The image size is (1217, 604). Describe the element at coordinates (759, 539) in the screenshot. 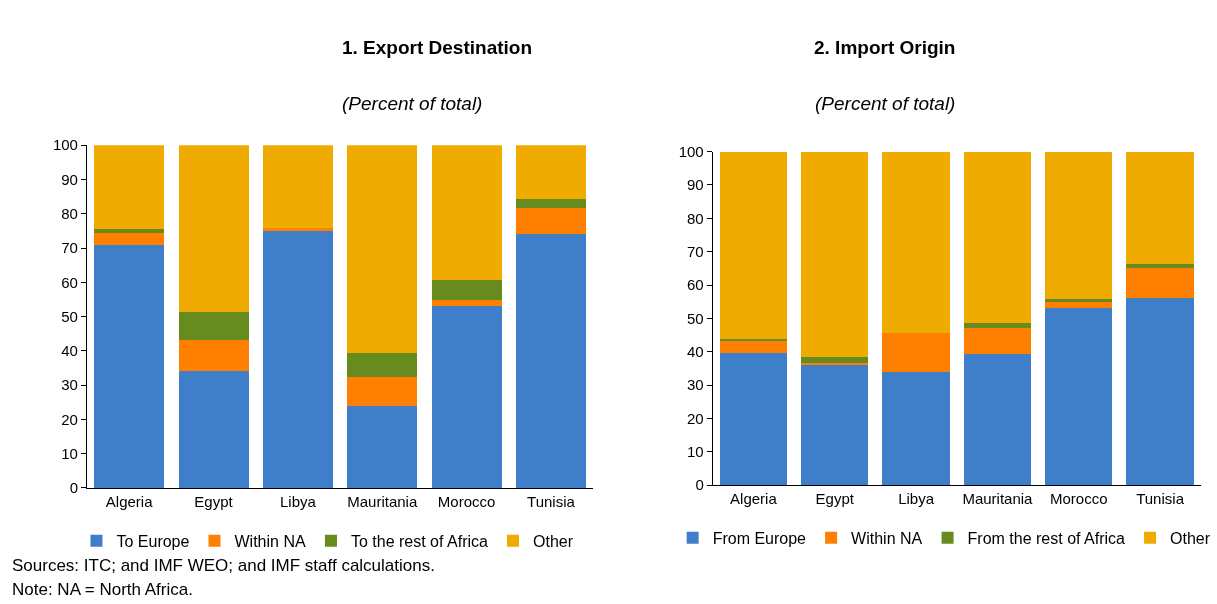

I see `legend-label: From Europe` at that location.